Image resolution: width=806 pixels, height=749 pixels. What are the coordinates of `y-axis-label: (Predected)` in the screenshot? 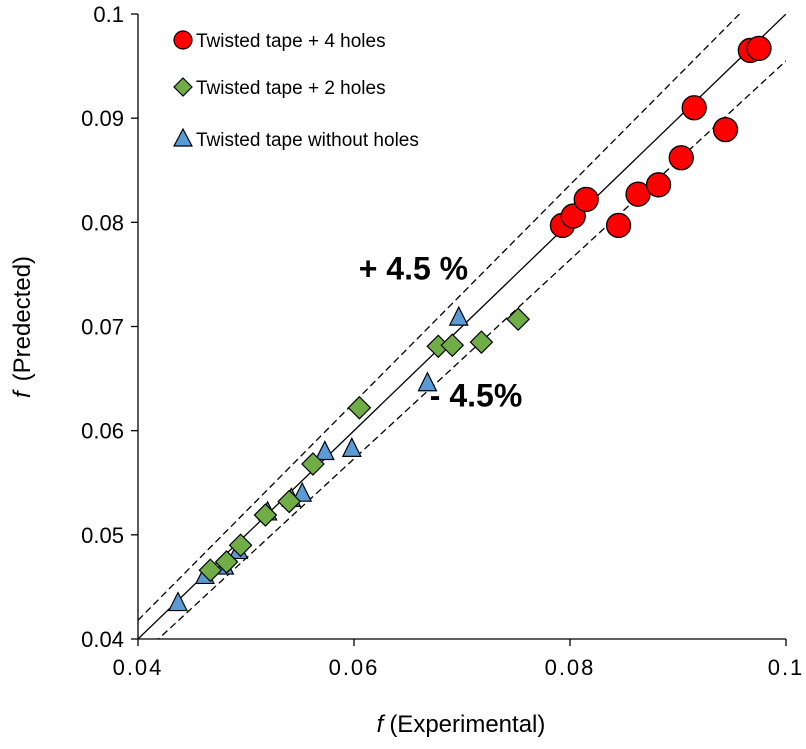 It's located at (22, 318).